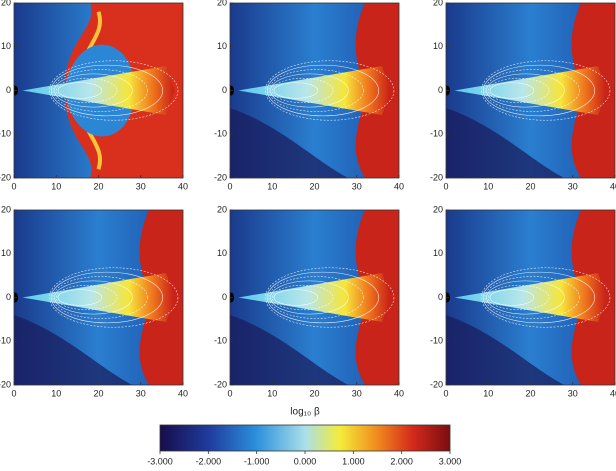 The width and height of the screenshot is (616, 471). I want to click on colorbar-tick-label: -2.000, so click(209, 461).